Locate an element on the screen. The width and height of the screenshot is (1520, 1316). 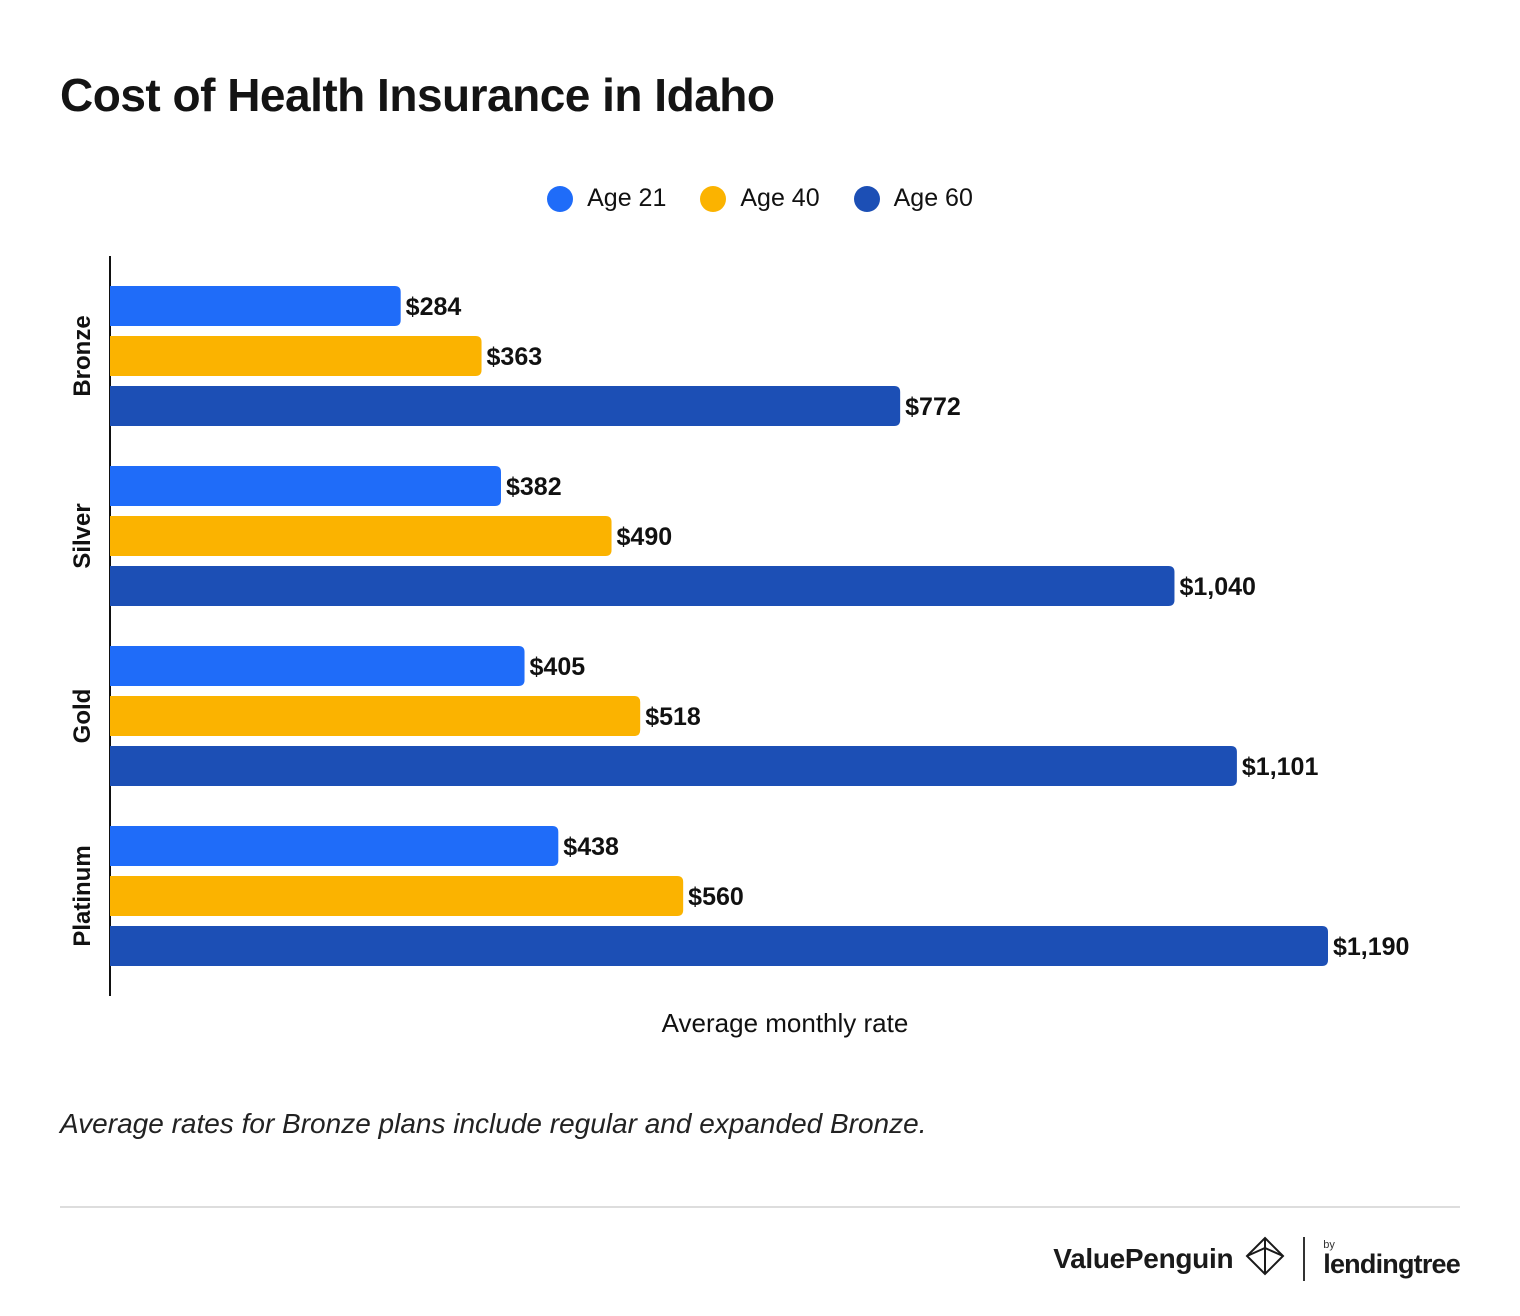
chart-title: Cost of Health Insurance in Idaho is located at coordinates (417, 95).